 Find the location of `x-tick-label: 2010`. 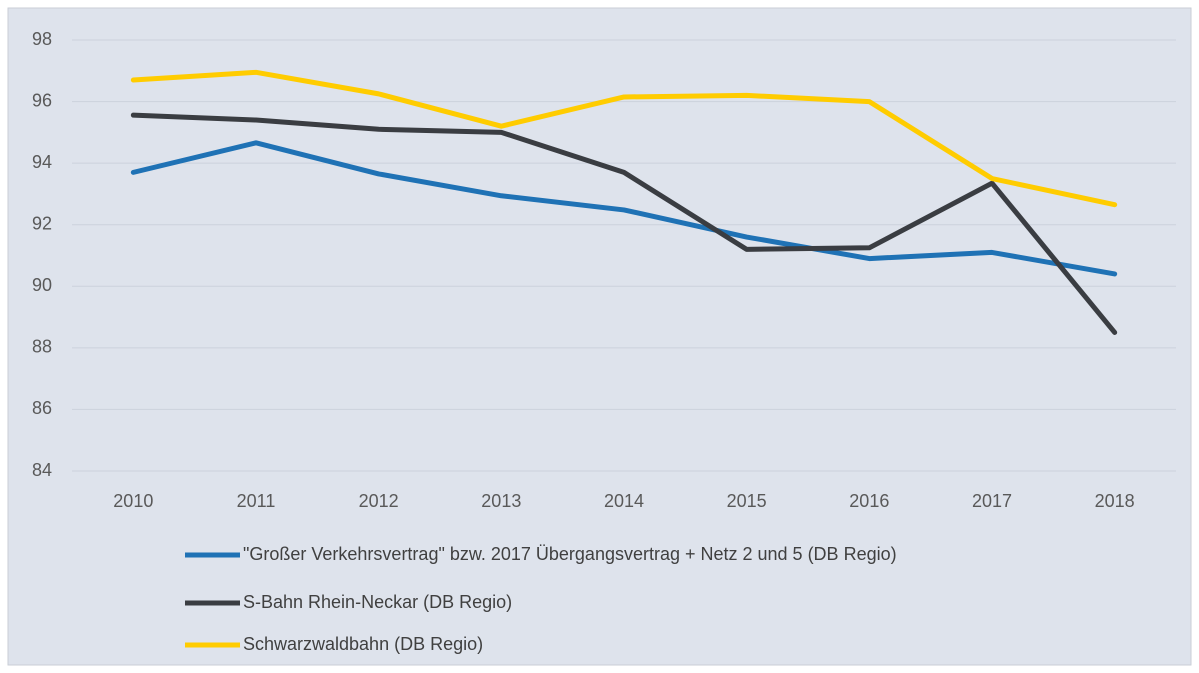

x-tick-label: 2010 is located at coordinates (133, 501).